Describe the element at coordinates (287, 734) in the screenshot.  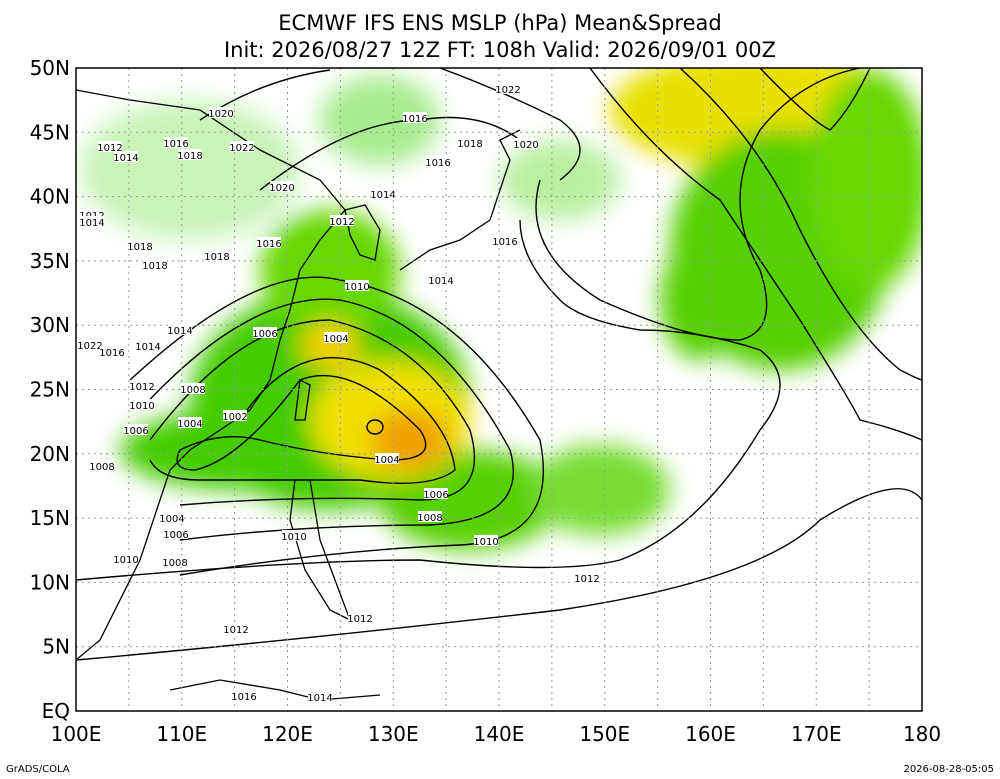
I see `lon-label: 120E` at that location.